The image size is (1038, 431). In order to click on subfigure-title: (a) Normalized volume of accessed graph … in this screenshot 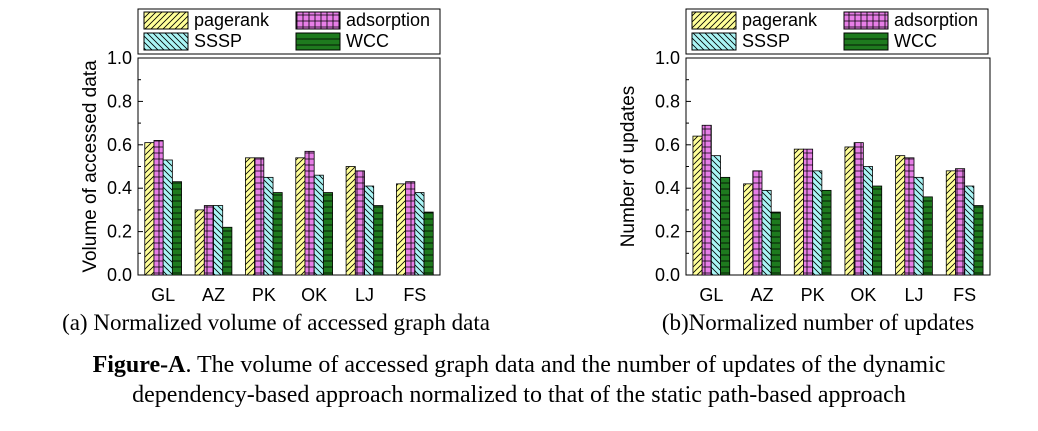, I will do `click(276, 322)`.